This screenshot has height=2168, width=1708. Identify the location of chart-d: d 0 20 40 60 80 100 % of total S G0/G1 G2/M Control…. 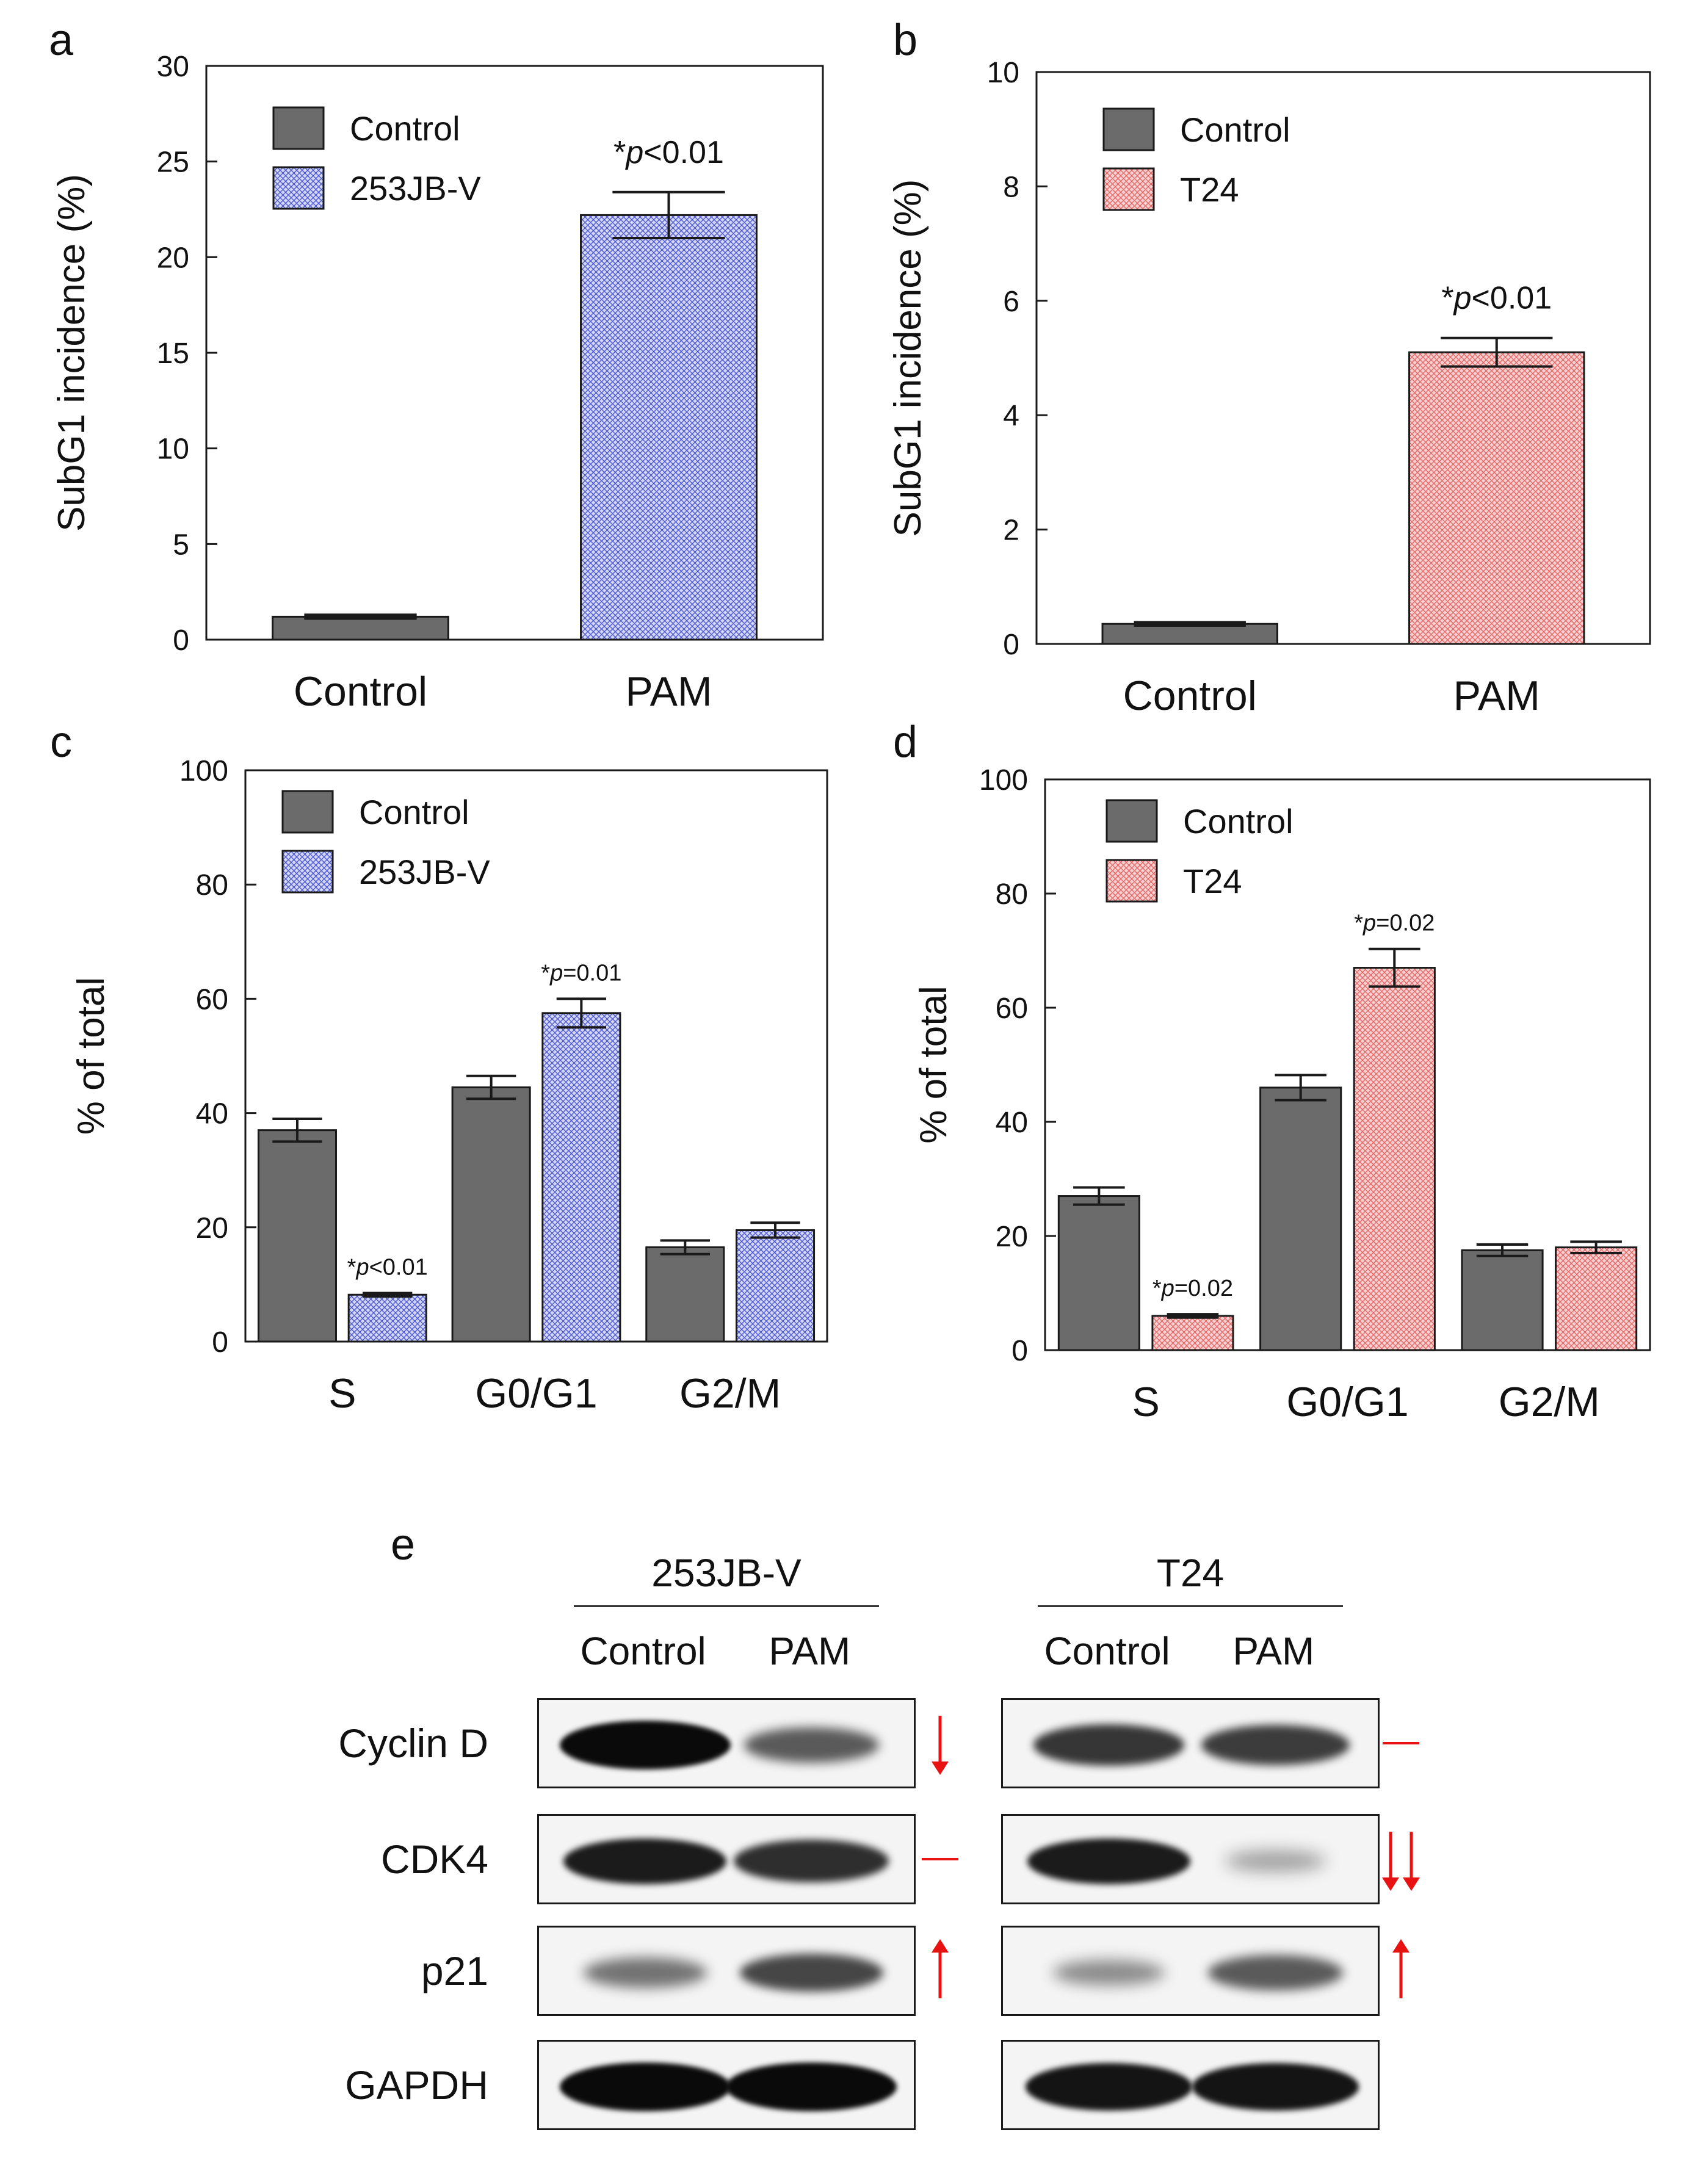
(1272, 1071).